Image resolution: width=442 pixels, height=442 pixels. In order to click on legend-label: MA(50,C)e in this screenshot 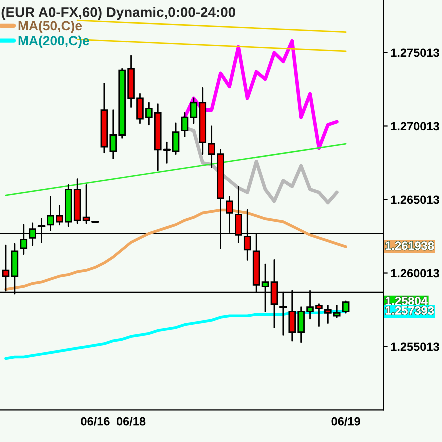, I will do `click(50, 27)`.